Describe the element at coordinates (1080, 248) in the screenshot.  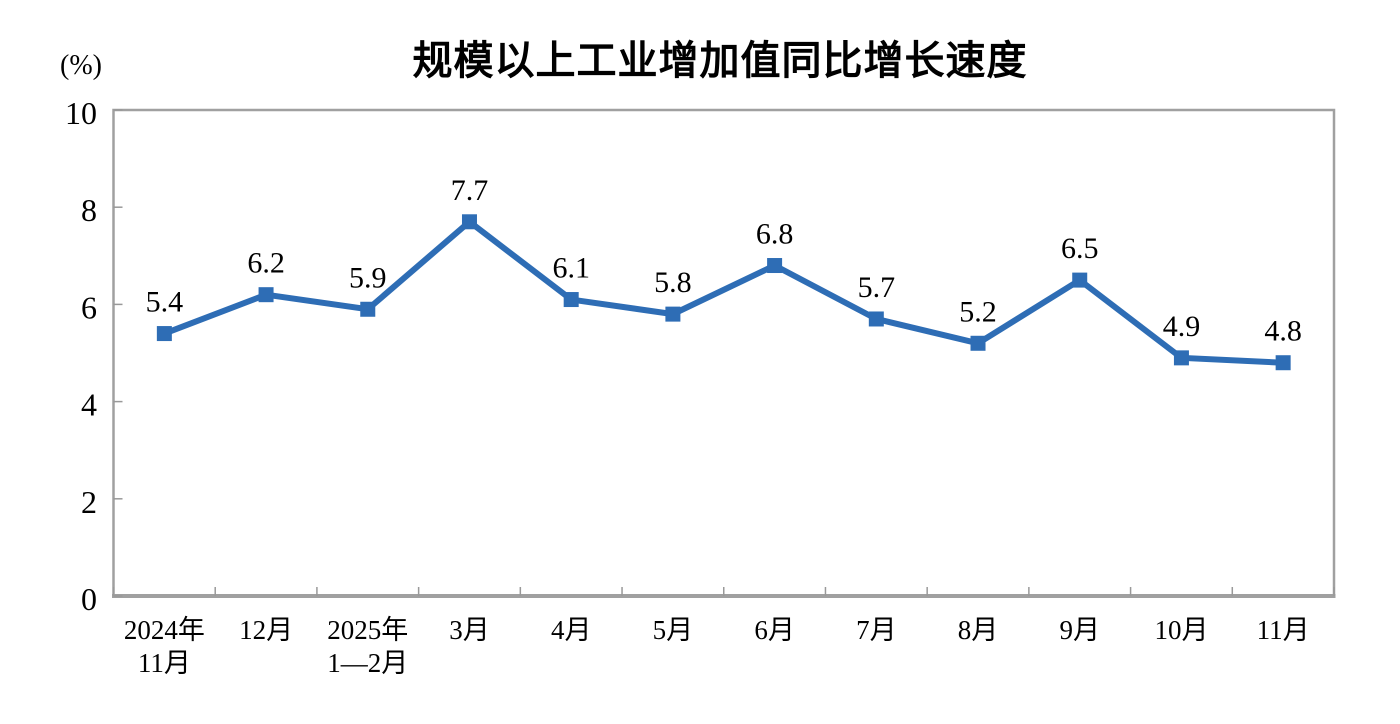
I see `data-point-label: 6.5` at that location.